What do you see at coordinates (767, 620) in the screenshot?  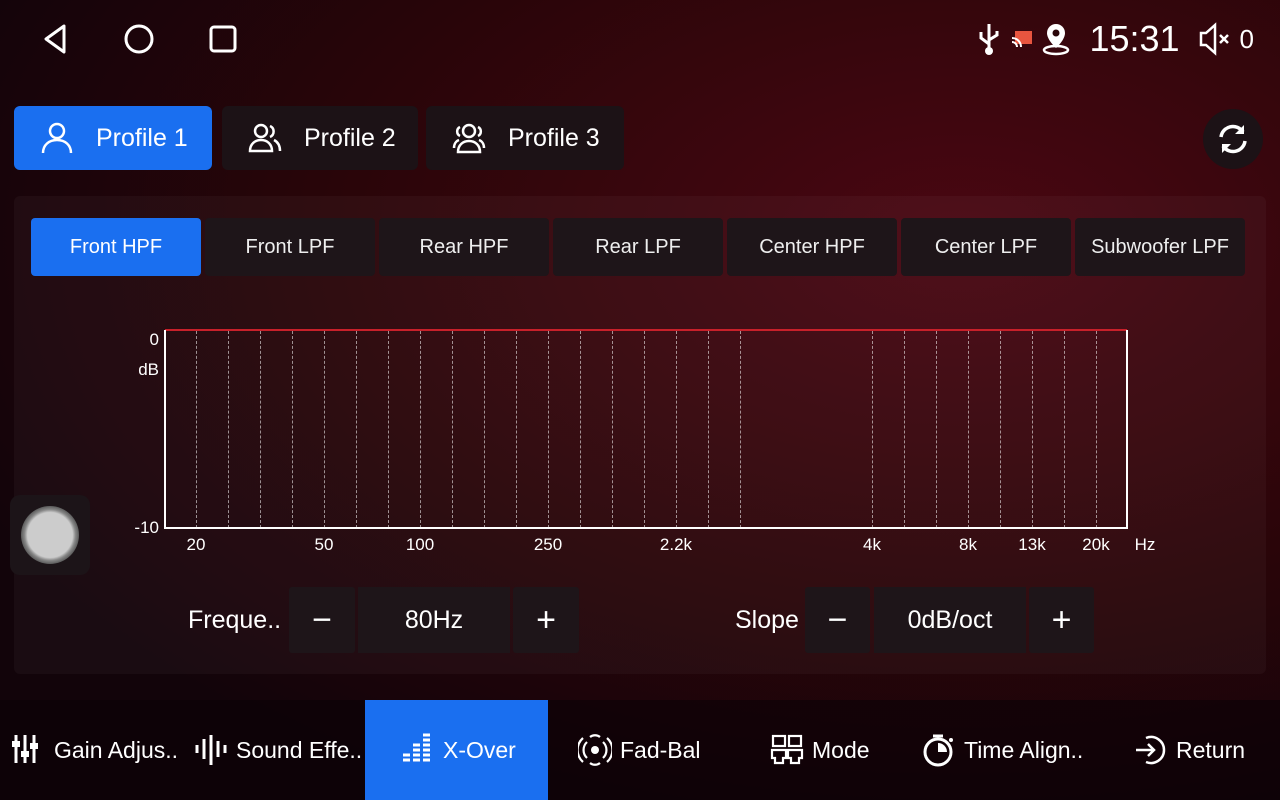 I see `slope-label: Slope` at bounding box center [767, 620].